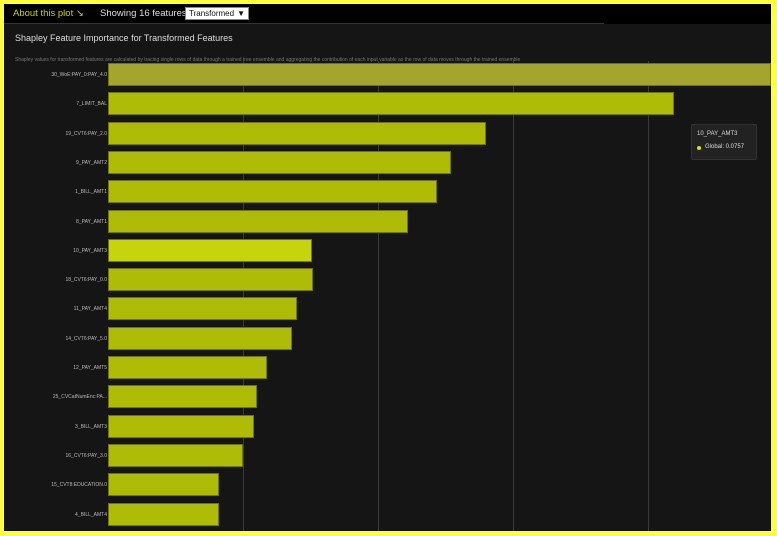  Describe the element at coordinates (90, 250) in the screenshot. I see `feature-label: 10_PAY_AMT3` at that location.